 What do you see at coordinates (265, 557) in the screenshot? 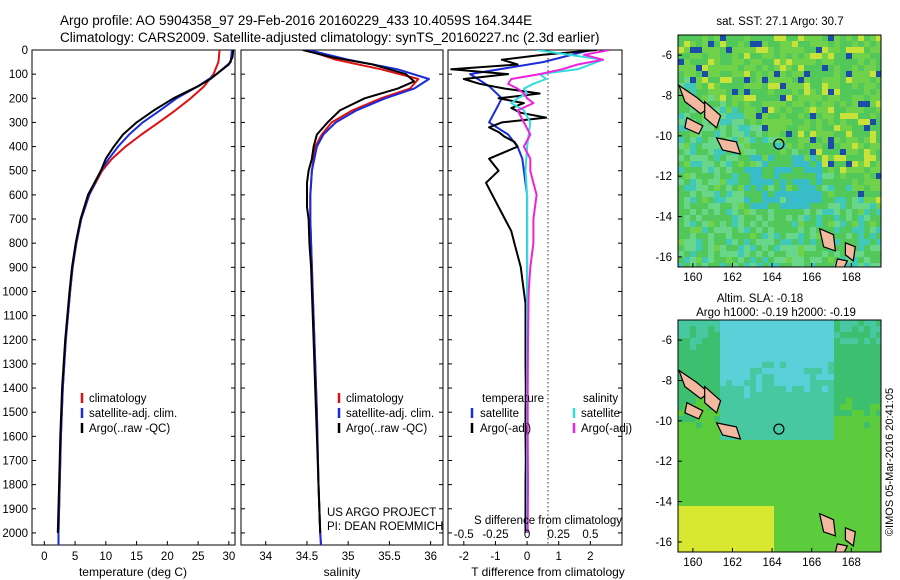
I see `salinity-tick-label: 34` at bounding box center [265, 557].